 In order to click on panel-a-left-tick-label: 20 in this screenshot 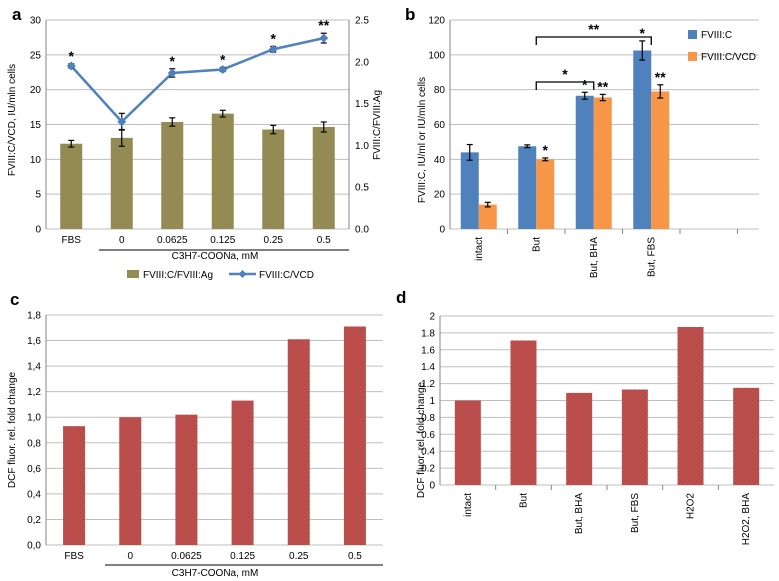, I will do `click(36, 90)`.